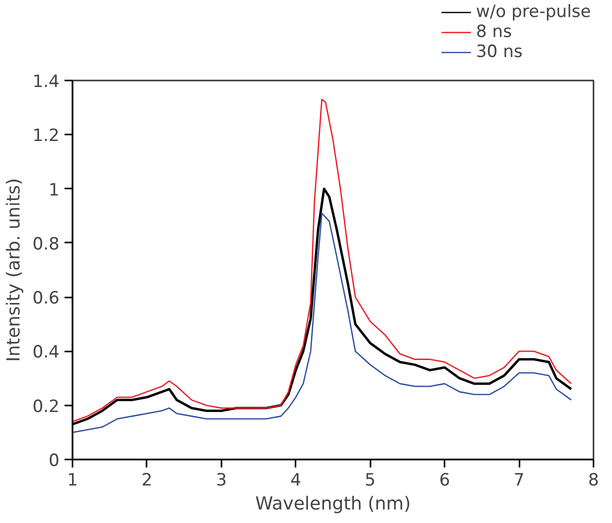  Describe the element at coordinates (54, 461) in the screenshot. I see `y-tick-label: 0` at that location.